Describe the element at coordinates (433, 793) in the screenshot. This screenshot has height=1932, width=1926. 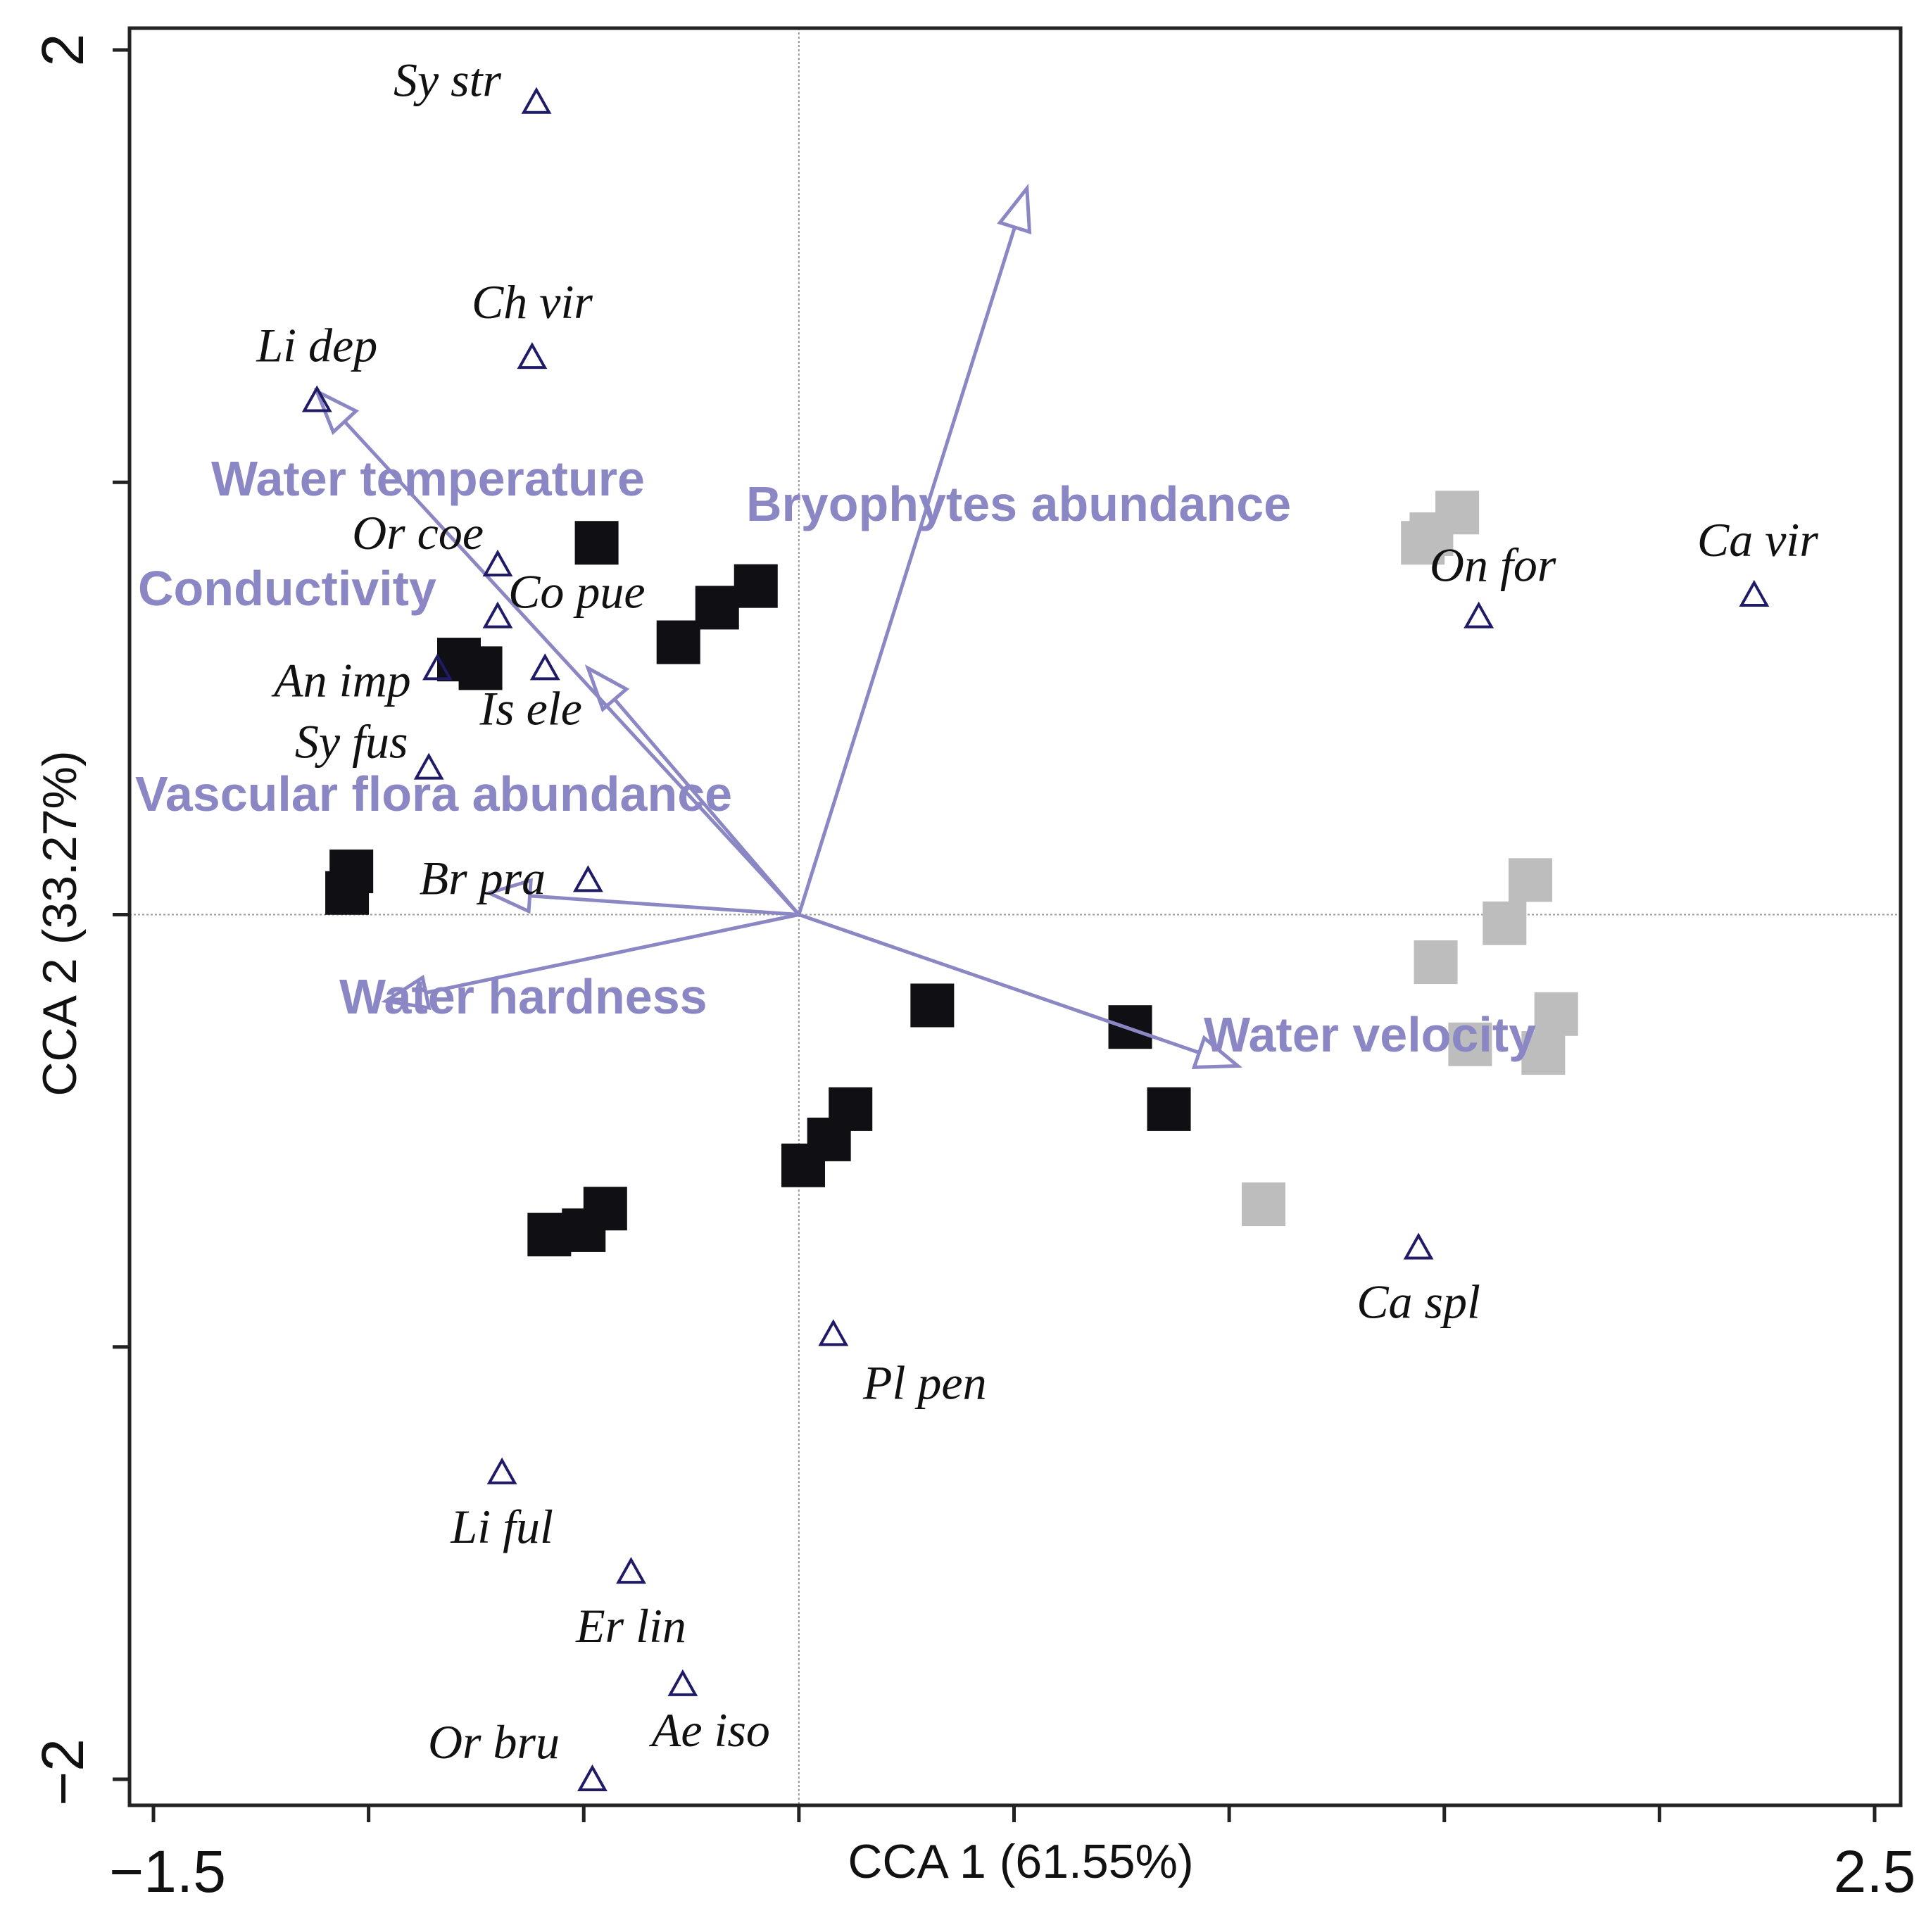
I see `vector-label: Vascular flora abundance` at that location.